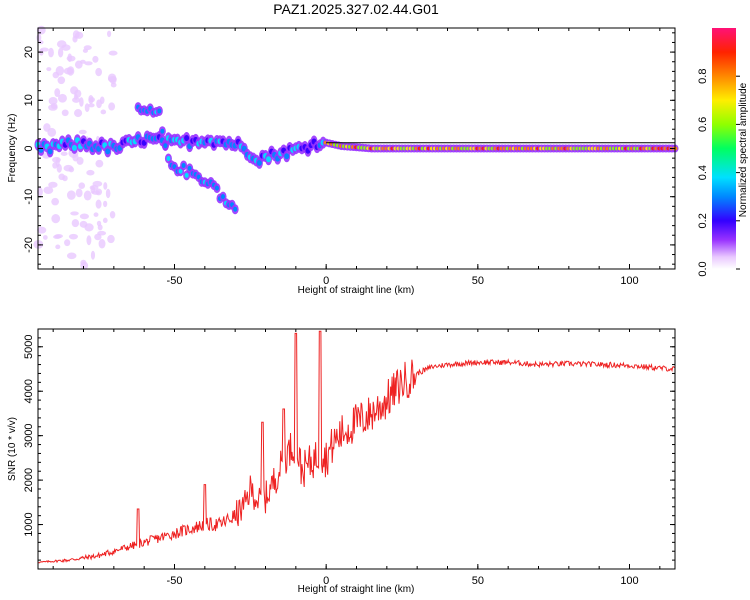 This screenshot has height=600, width=750. What do you see at coordinates (718, 173) in the screenshot?
I see `colorbar-ticks: 0.0 0.2 0.4 0.6 0.8` at bounding box center [718, 173].